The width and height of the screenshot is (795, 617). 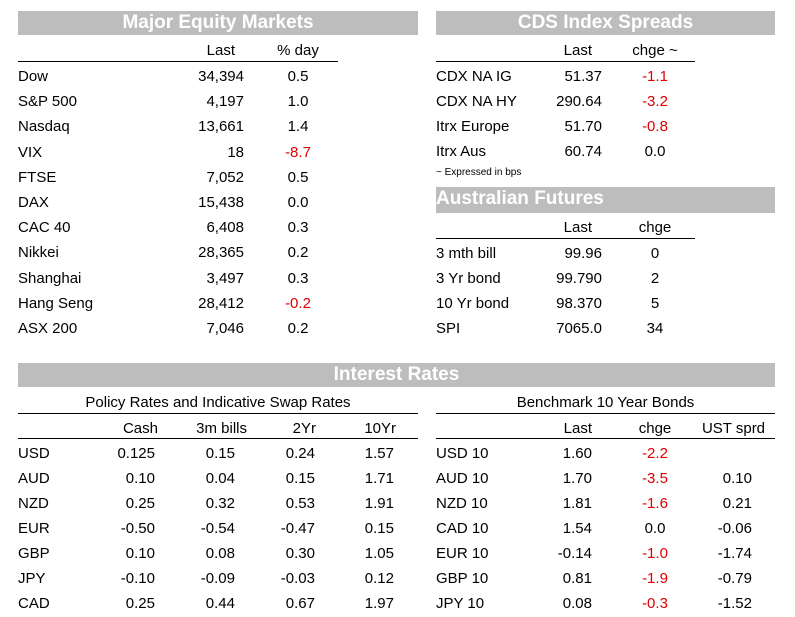 I want to click on policy-header-10yr: 10Yr, so click(x=380, y=428).